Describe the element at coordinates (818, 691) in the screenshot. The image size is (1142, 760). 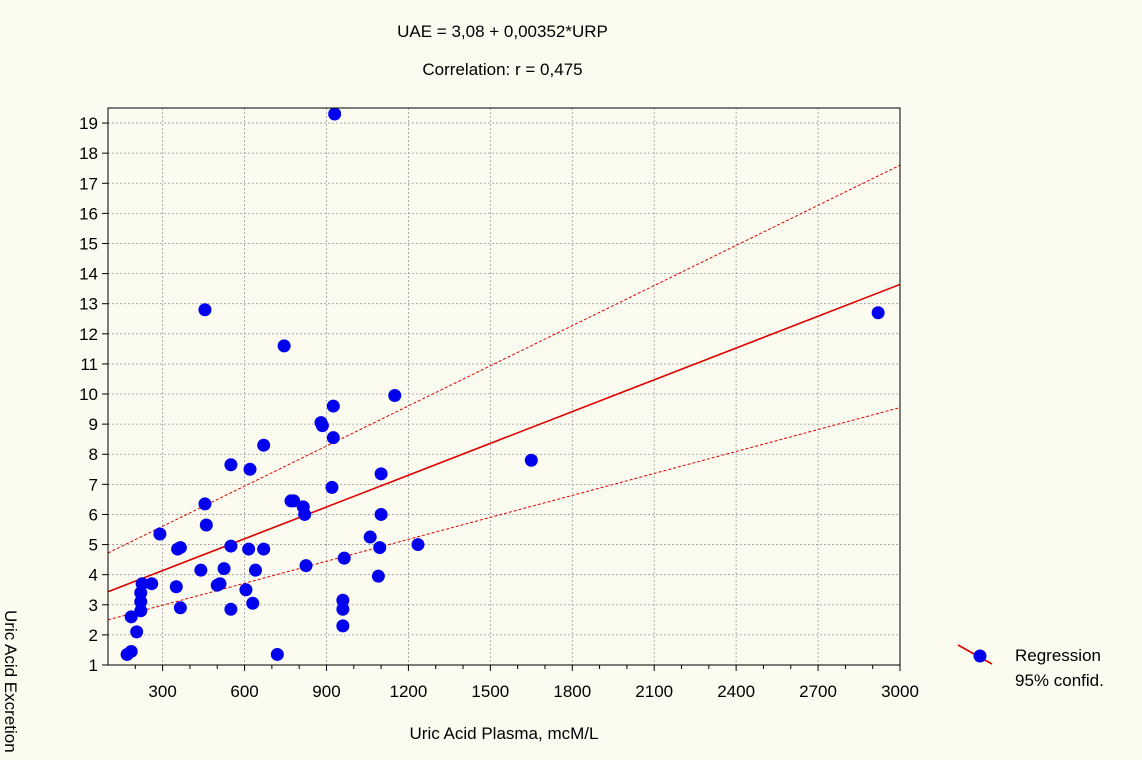
I see `x-tick-label: 2700` at that location.